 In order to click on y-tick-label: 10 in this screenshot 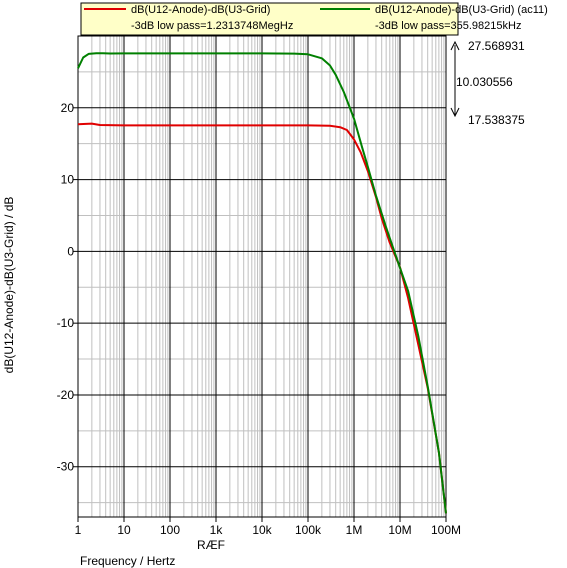, I will do `click(68, 180)`.